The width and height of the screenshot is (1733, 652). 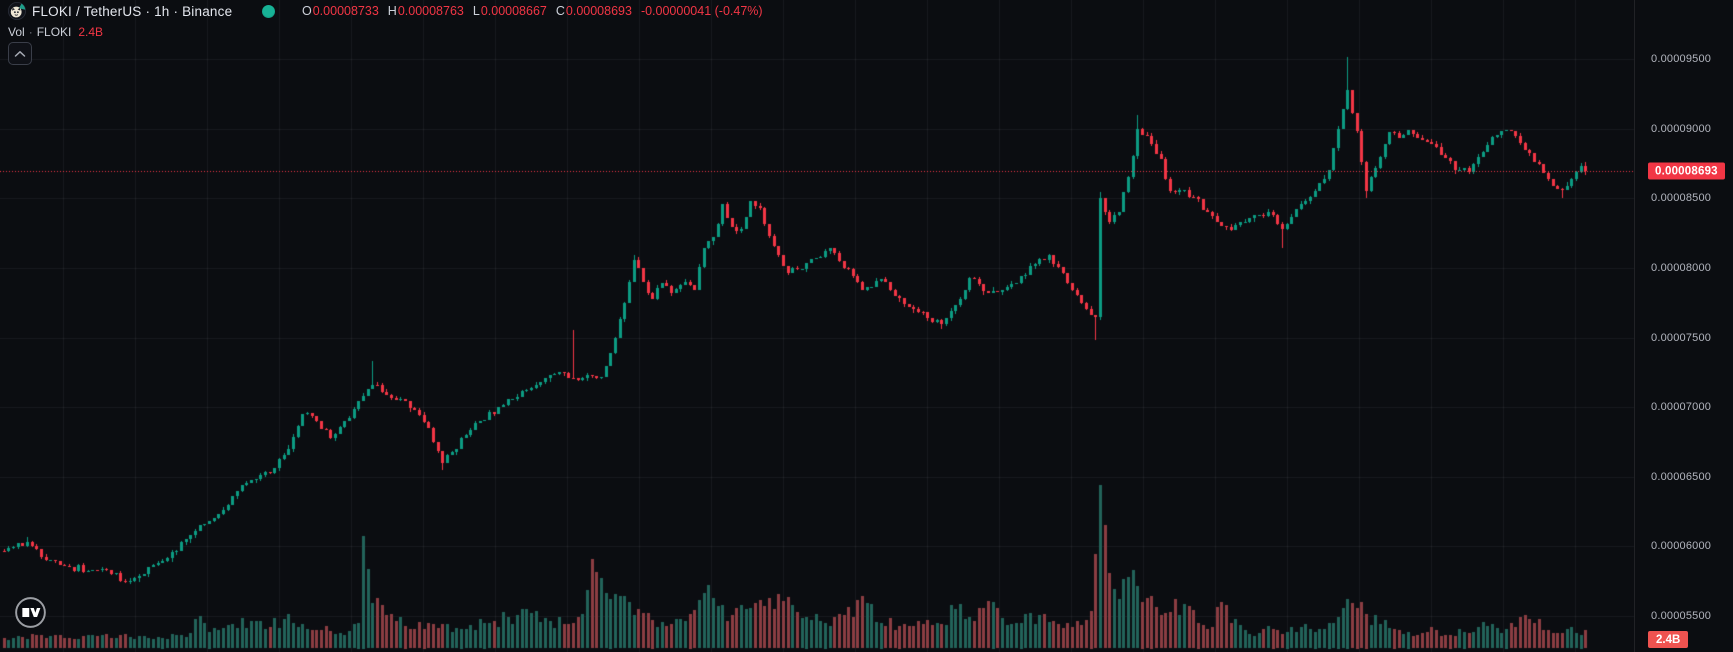 I want to click on low-value: 0.00008667, so click(x=513, y=11).